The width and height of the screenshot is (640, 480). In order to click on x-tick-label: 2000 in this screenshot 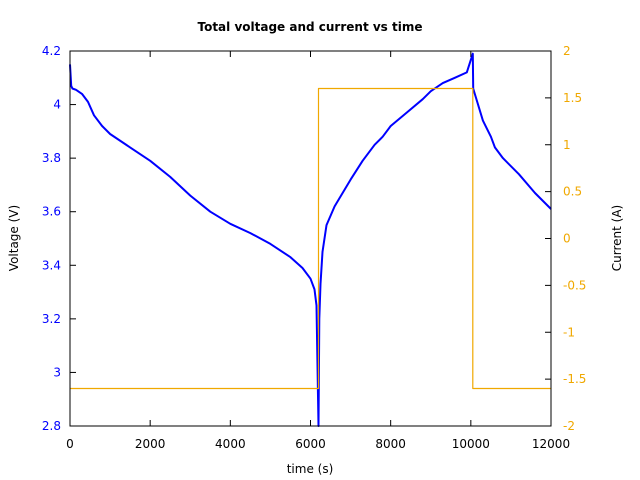, I will do `click(150, 444)`.